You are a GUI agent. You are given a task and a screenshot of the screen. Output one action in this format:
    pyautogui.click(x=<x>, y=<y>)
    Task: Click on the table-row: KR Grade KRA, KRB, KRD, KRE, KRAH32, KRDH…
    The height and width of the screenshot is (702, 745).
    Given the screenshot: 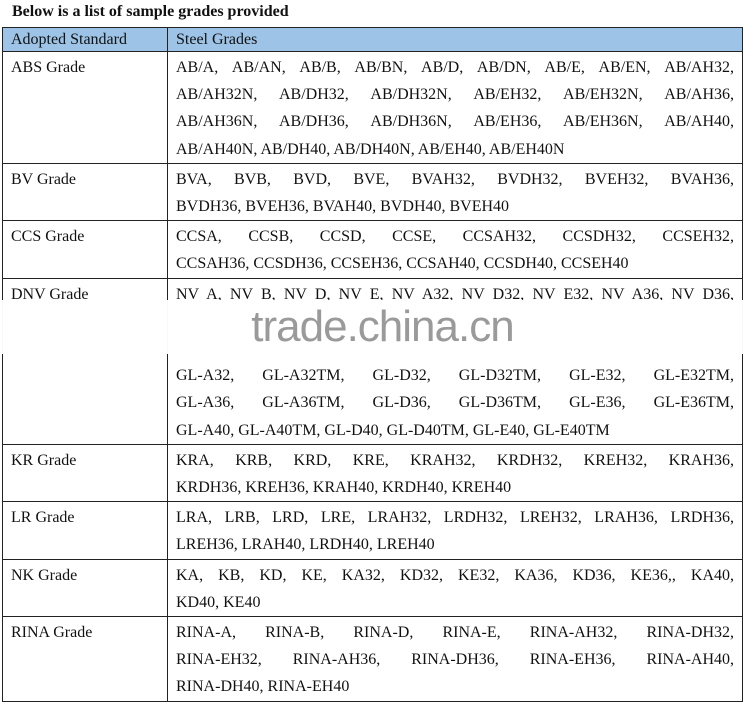 What is the action you would take?
    pyautogui.click(x=372, y=473)
    